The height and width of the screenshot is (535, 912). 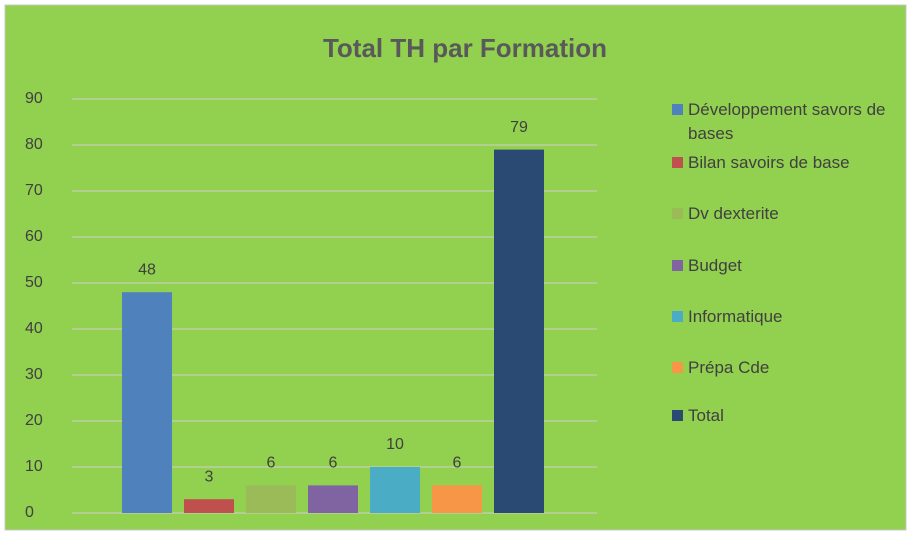 I want to click on legend-label: Bilan savoirs de base, so click(x=769, y=162).